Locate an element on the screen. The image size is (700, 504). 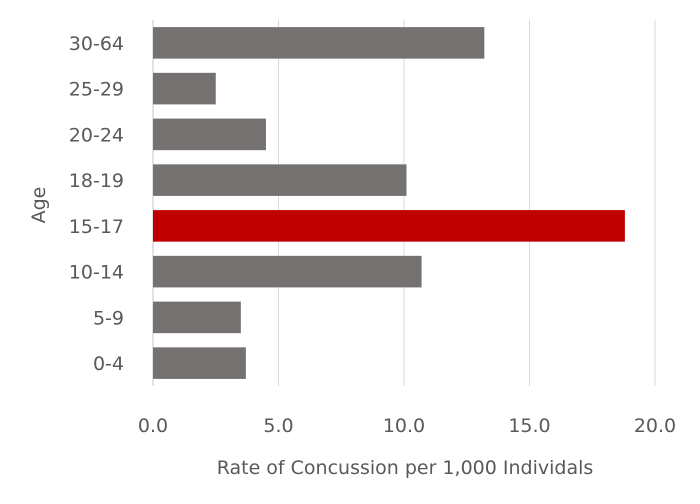
y-tick-label: 0-4 is located at coordinates (108, 364).